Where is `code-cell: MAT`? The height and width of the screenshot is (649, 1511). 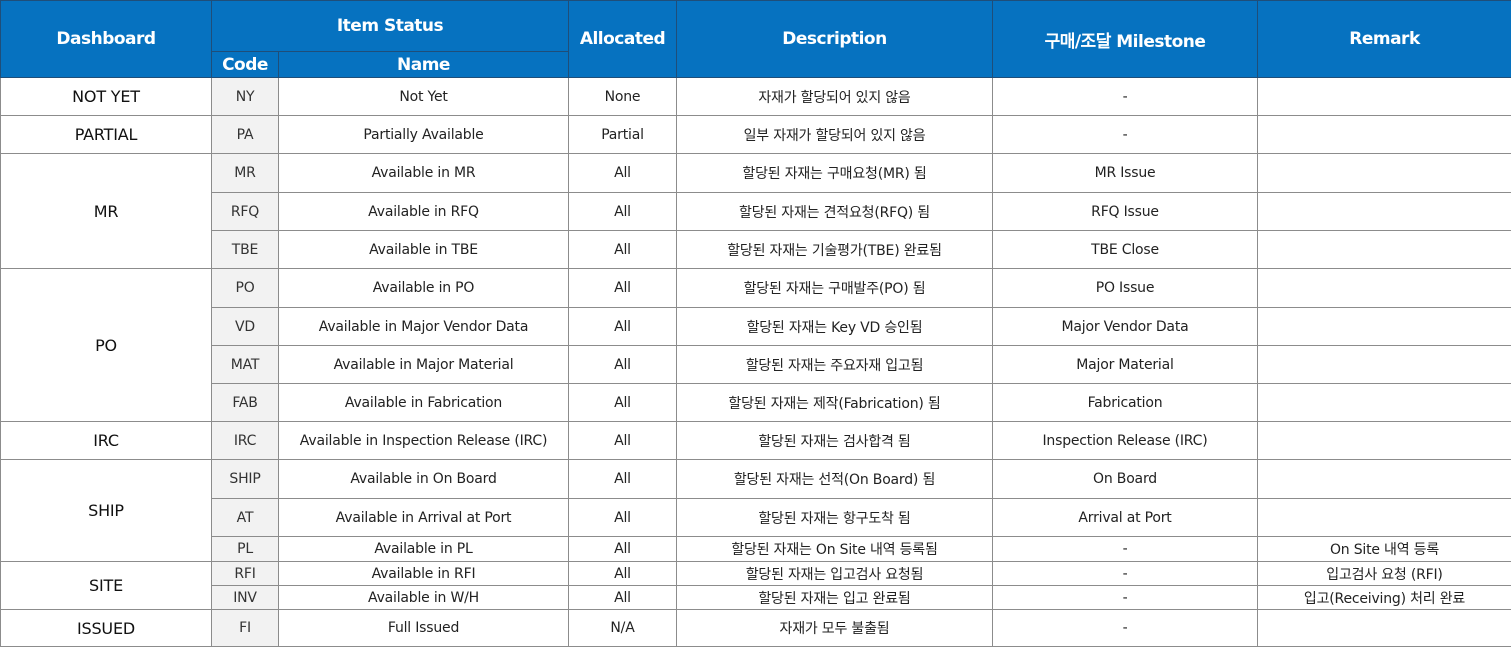
code-cell: MAT is located at coordinates (245, 364).